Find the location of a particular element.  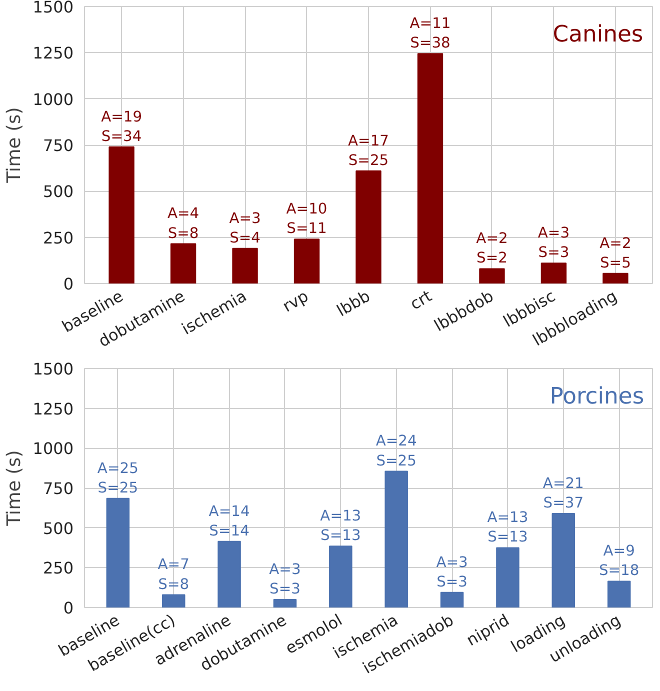

data-label: A=2 S=5 is located at coordinates (616, 253).